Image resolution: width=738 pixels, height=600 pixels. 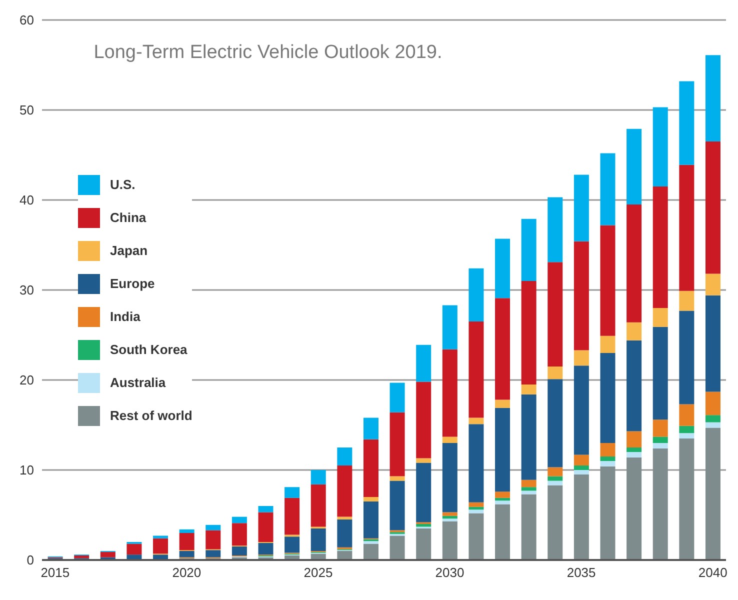 What do you see at coordinates (581, 572) in the screenshot?
I see `x-tick-label: 2035` at bounding box center [581, 572].